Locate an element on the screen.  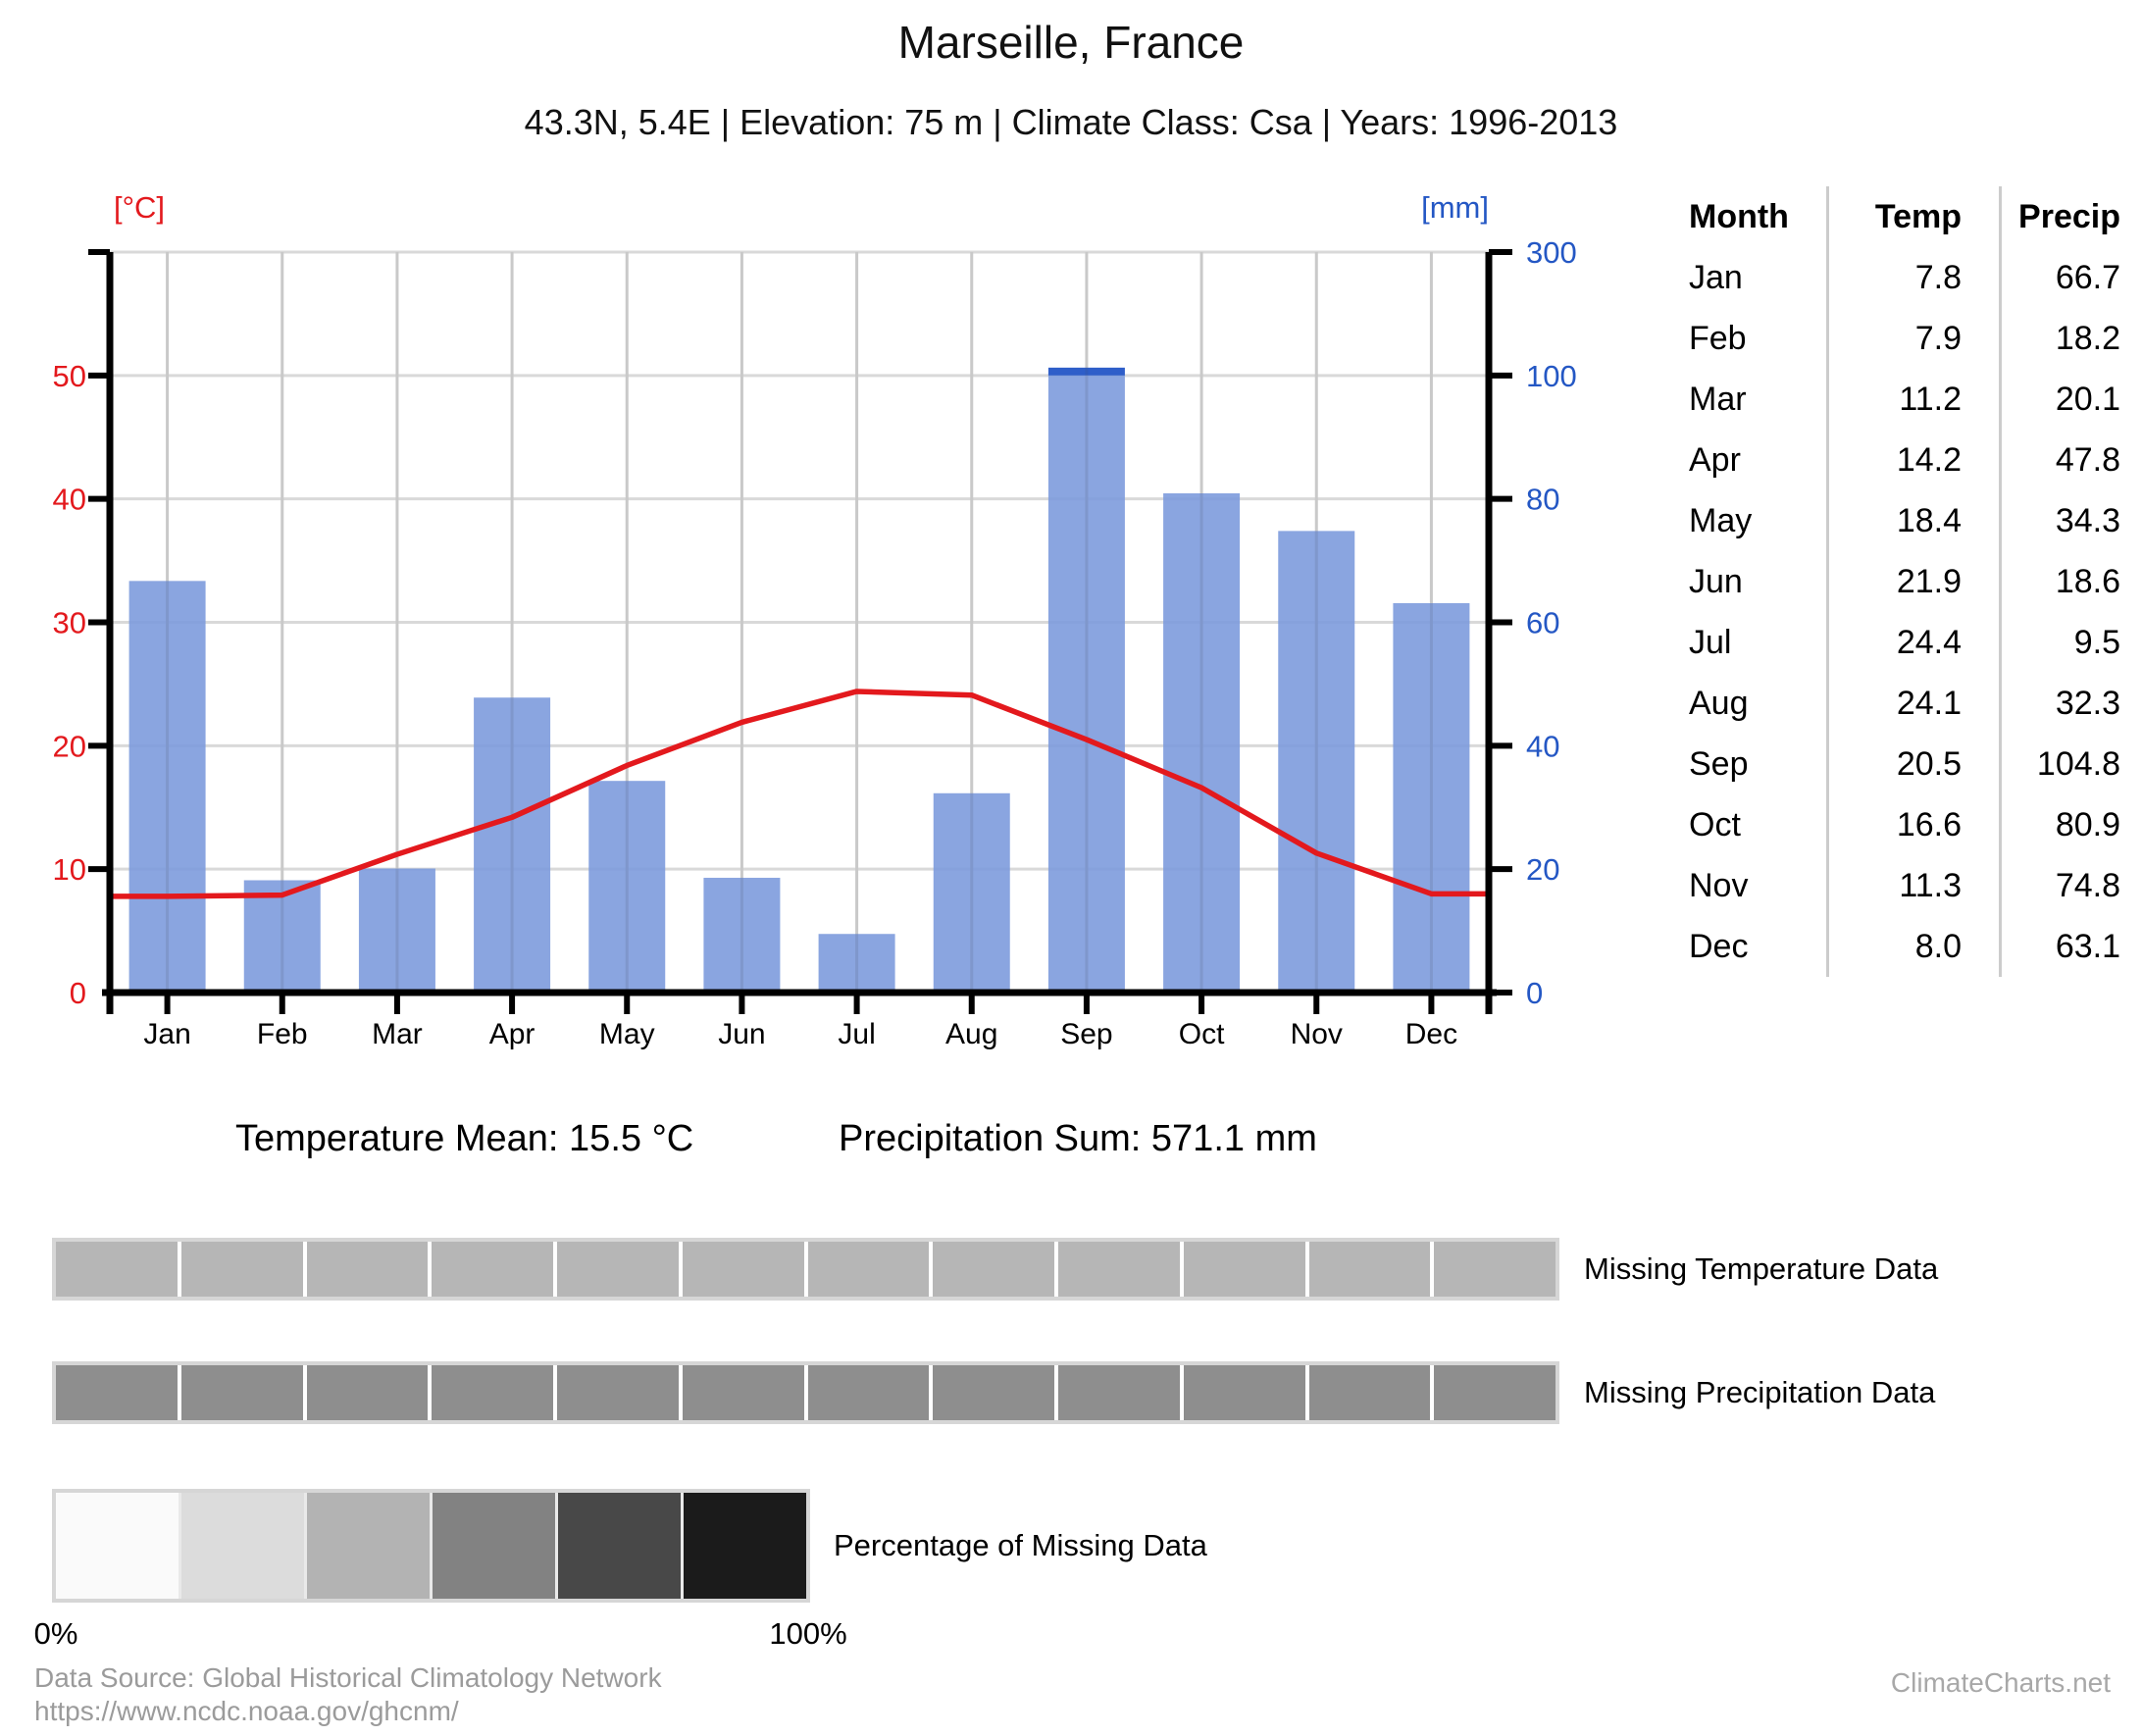
right-tick-label: 60 is located at coordinates (1542, 623).